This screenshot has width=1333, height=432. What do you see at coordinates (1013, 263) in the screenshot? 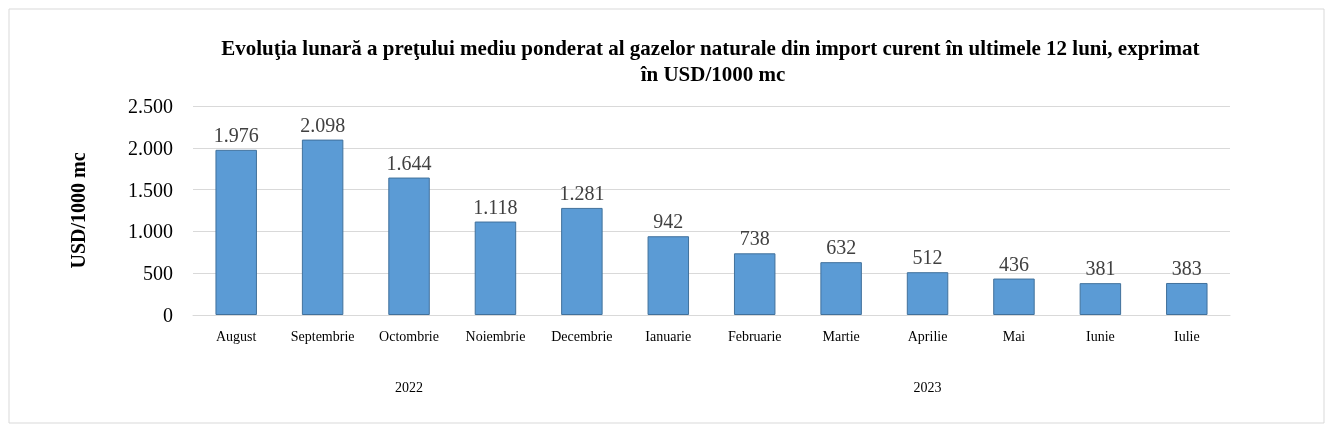
I see `data-label: 436` at bounding box center [1013, 263].